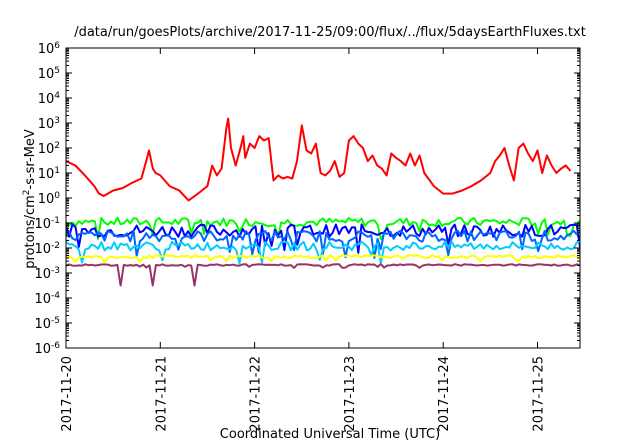  Describe the element at coordinates (30, 232) in the screenshot. I see `y-axis-label-base: protons/cm` at that location.